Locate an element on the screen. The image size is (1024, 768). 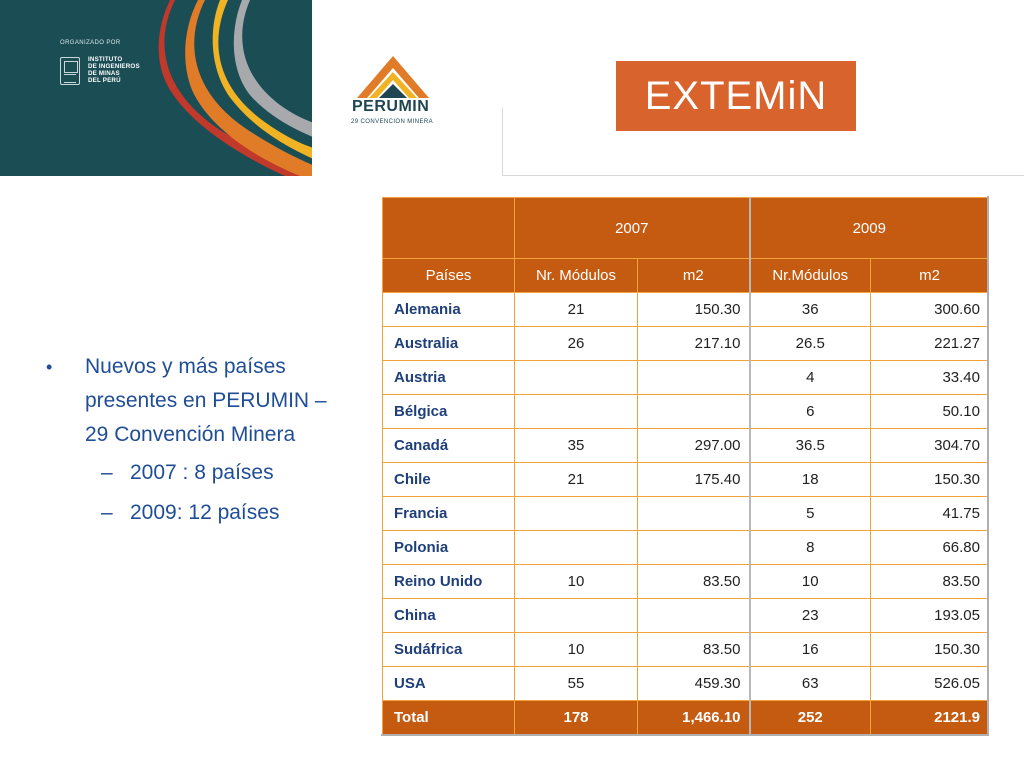
modules-2007-cell: 26 is located at coordinates (576, 343).